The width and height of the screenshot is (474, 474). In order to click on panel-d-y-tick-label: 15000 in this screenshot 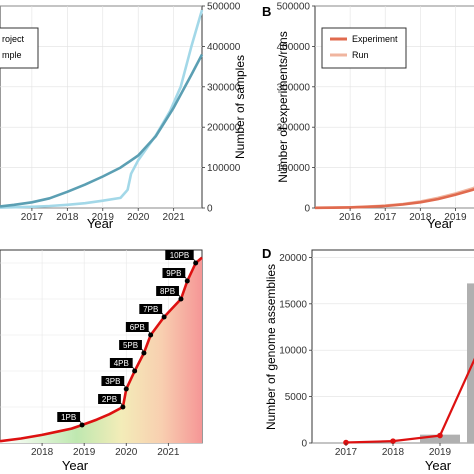, I will do `click(293, 304)`.